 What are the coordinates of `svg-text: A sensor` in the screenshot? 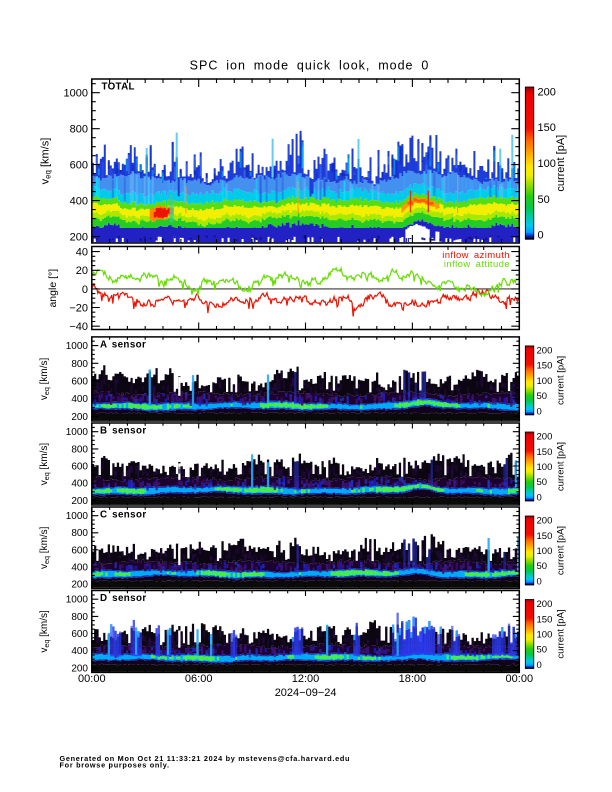 It's located at (123, 345).